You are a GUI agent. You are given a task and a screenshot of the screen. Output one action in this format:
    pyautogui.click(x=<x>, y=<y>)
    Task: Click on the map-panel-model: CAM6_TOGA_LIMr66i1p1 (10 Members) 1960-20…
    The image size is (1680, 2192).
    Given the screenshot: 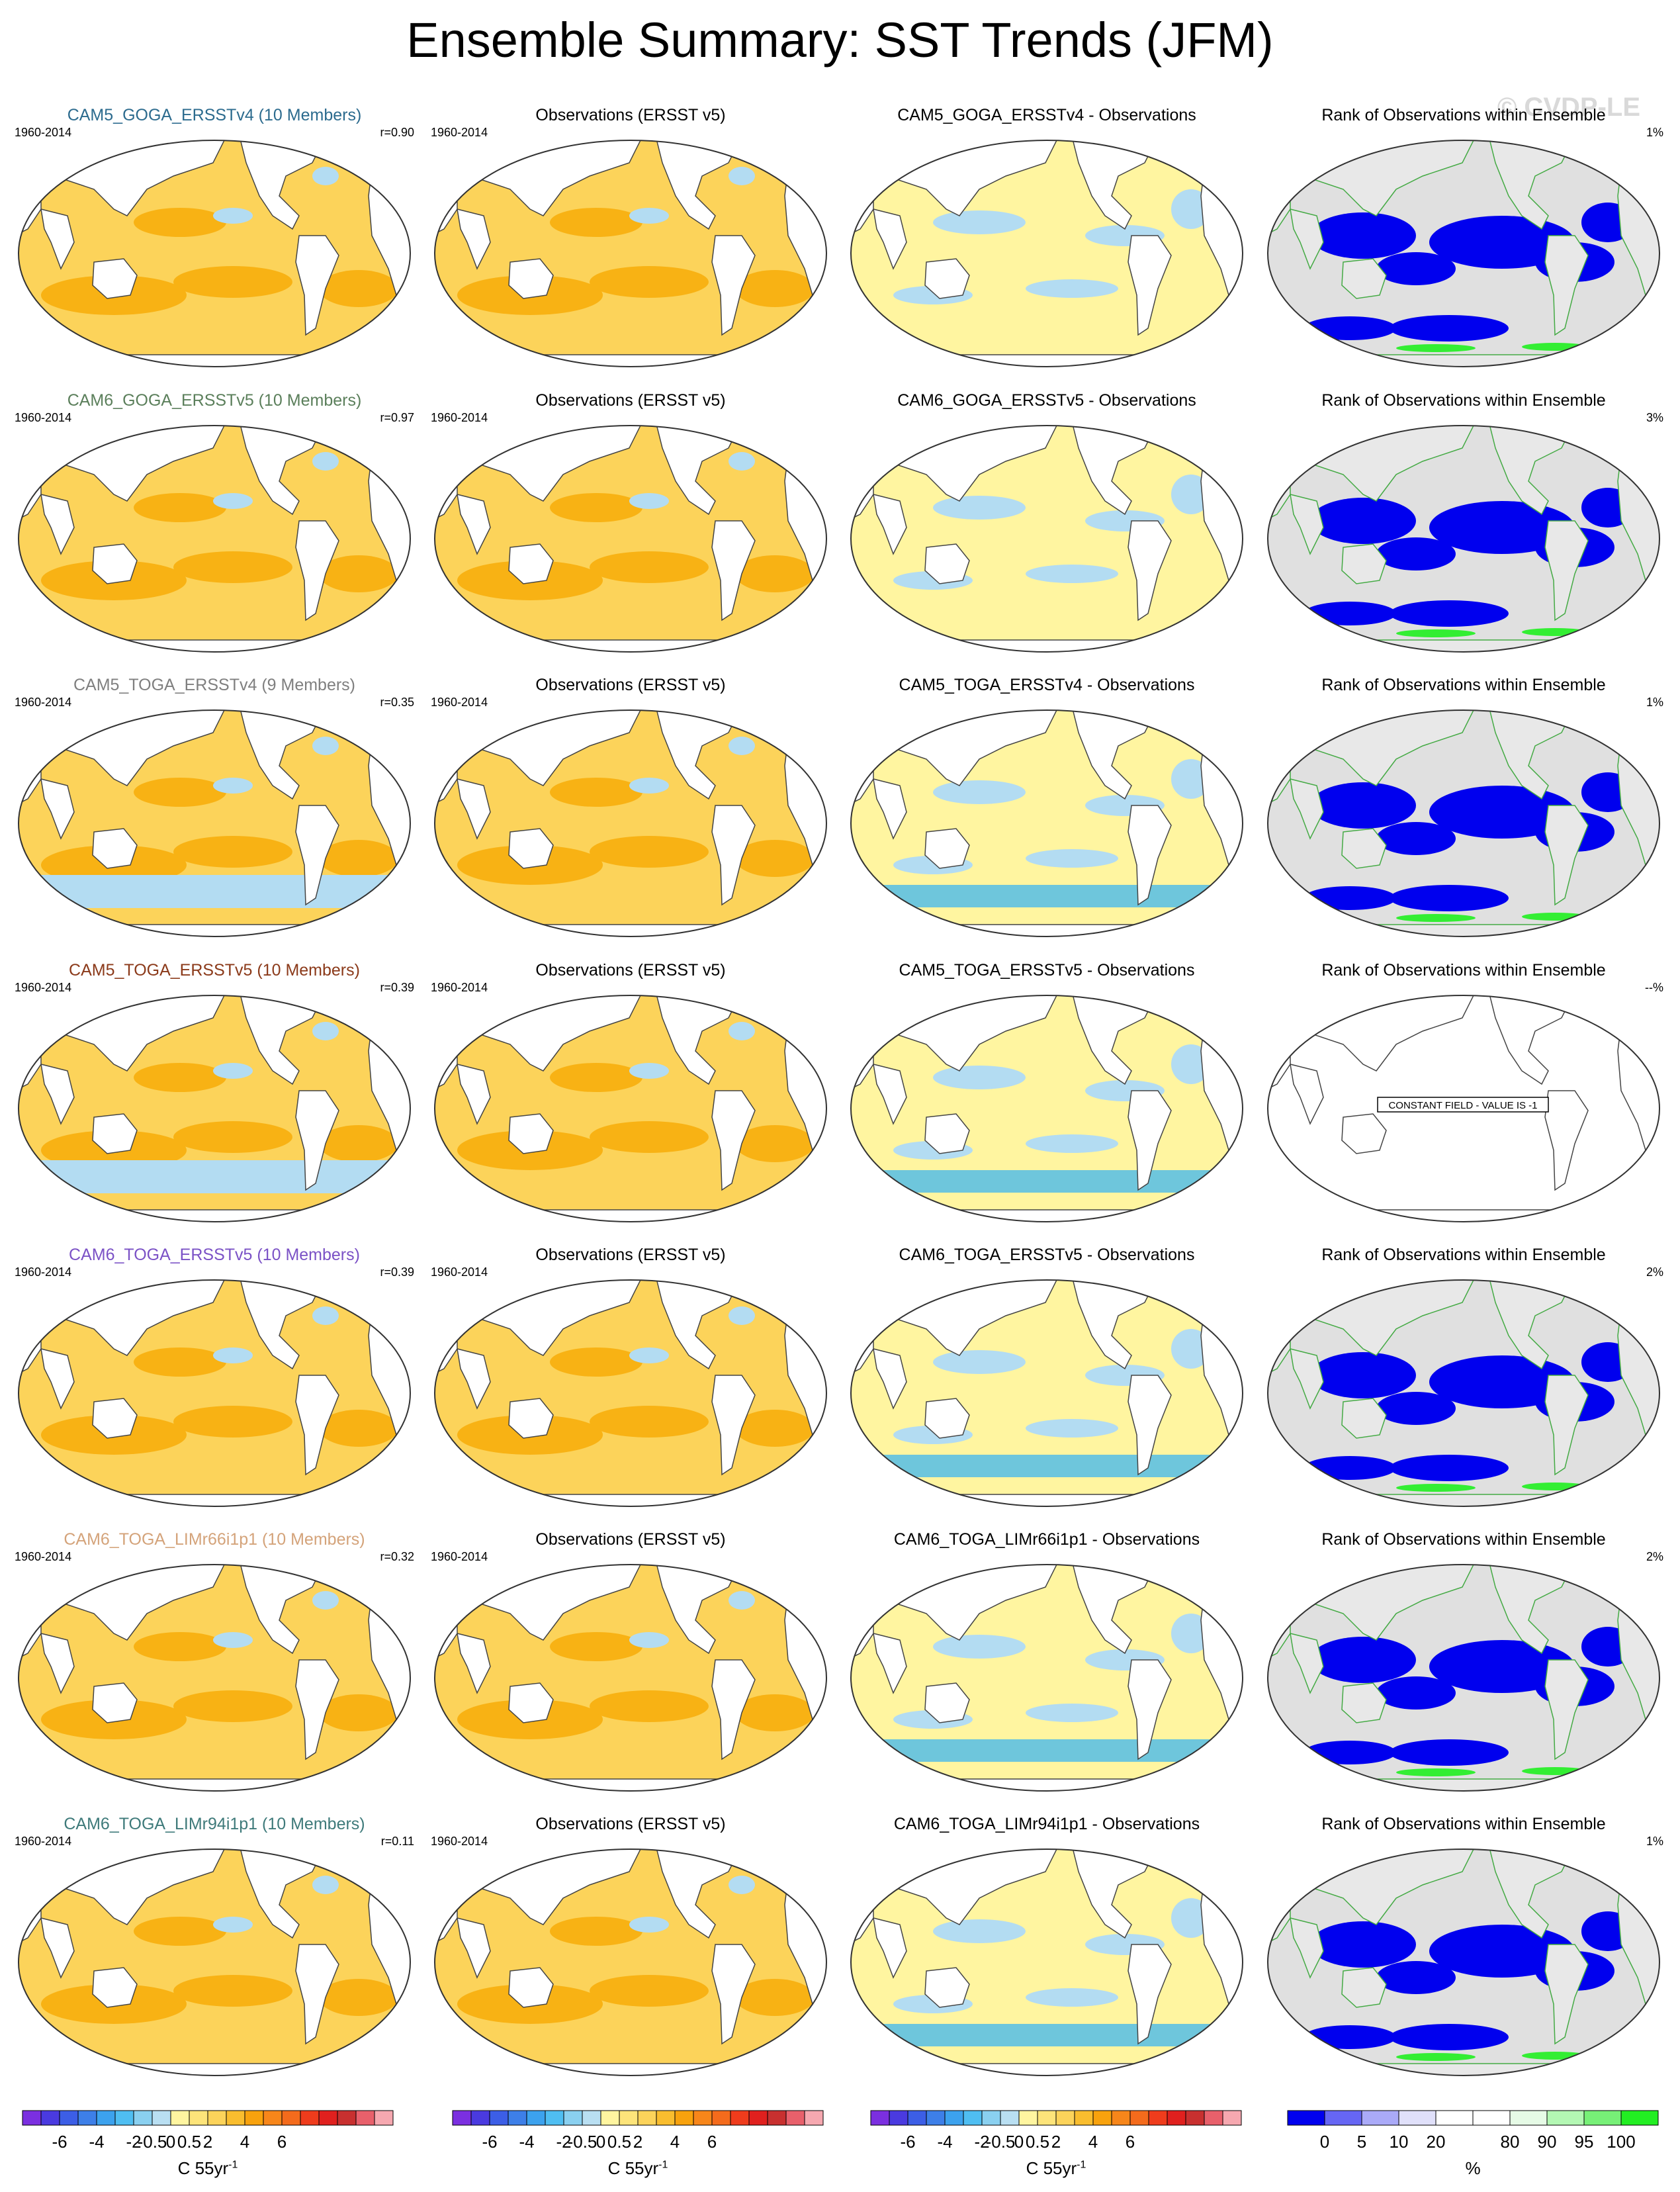 What is the action you would take?
    pyautogui.click(x=214, y=1662)
    